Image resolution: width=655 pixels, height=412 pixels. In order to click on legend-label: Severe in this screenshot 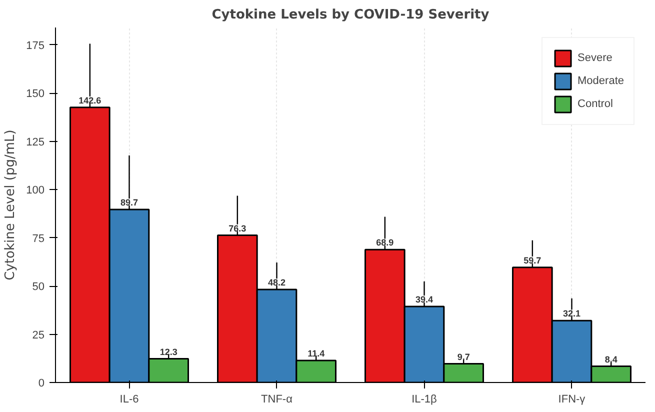, I will do `click(595, 58)`.